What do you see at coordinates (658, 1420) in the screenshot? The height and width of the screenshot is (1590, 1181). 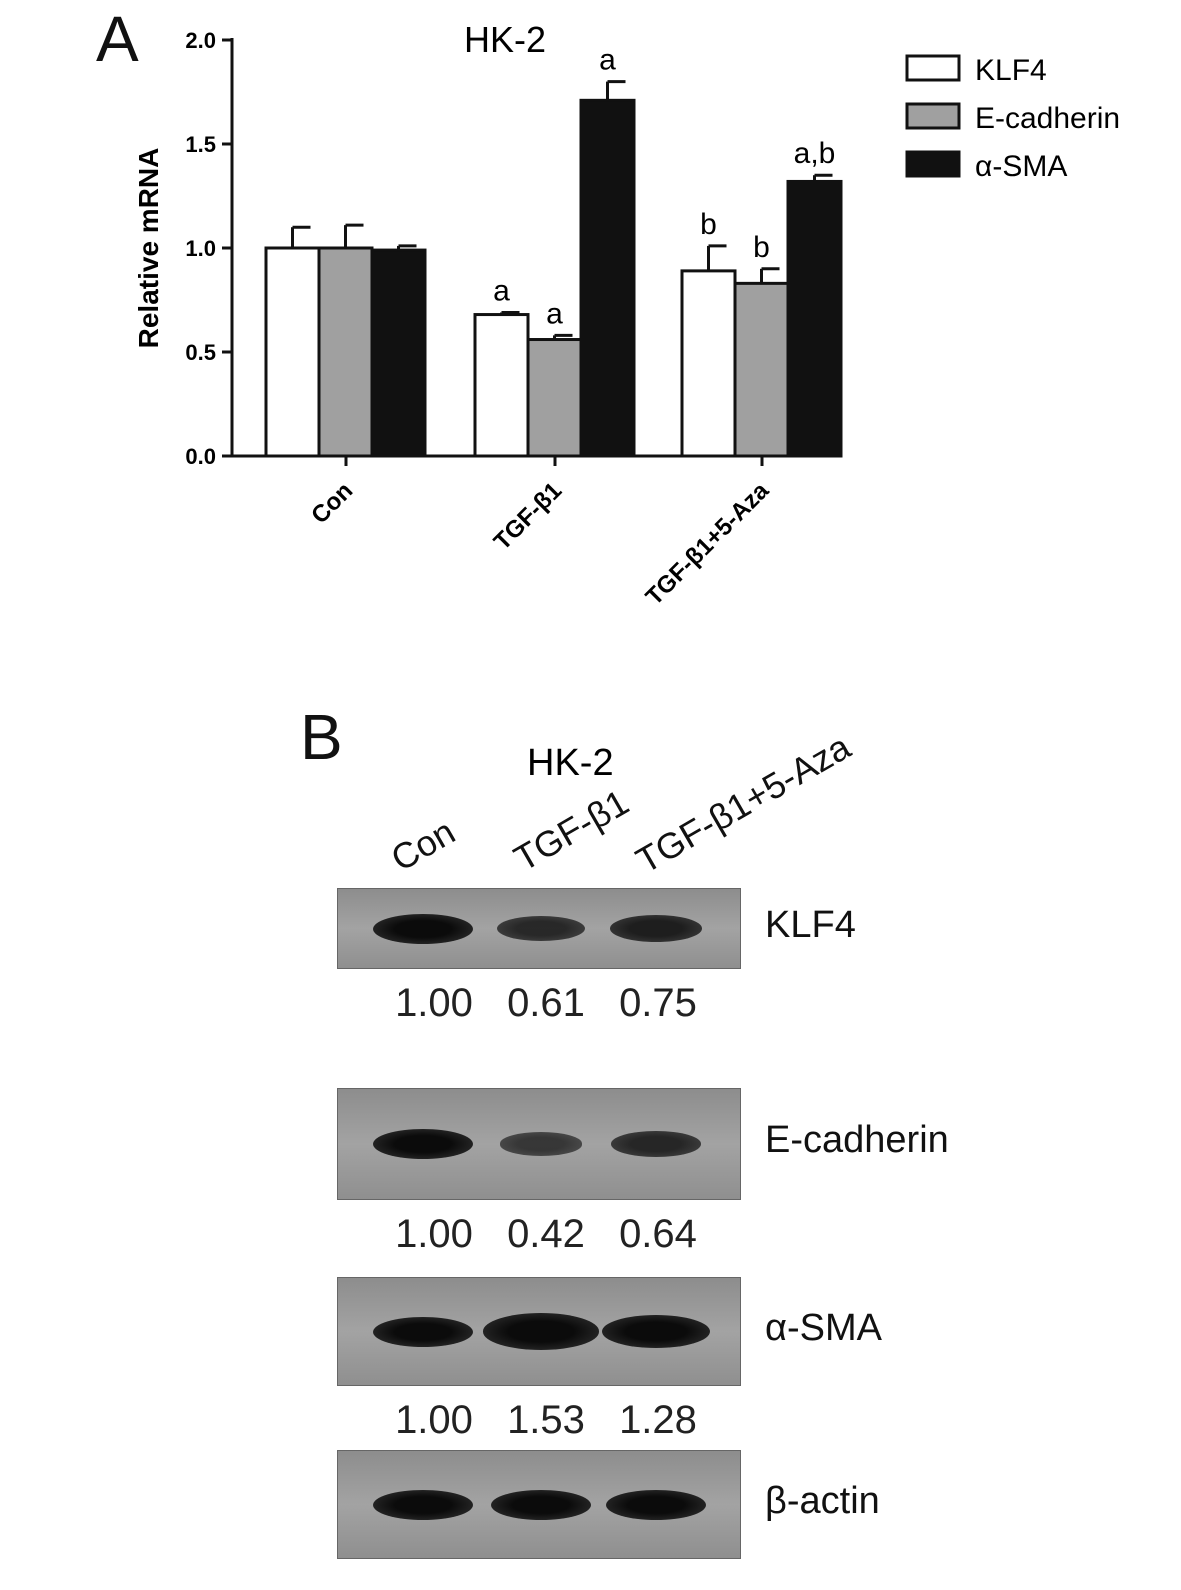 I see `quantification-value: 1.28` at bounding box center [658, 1420].